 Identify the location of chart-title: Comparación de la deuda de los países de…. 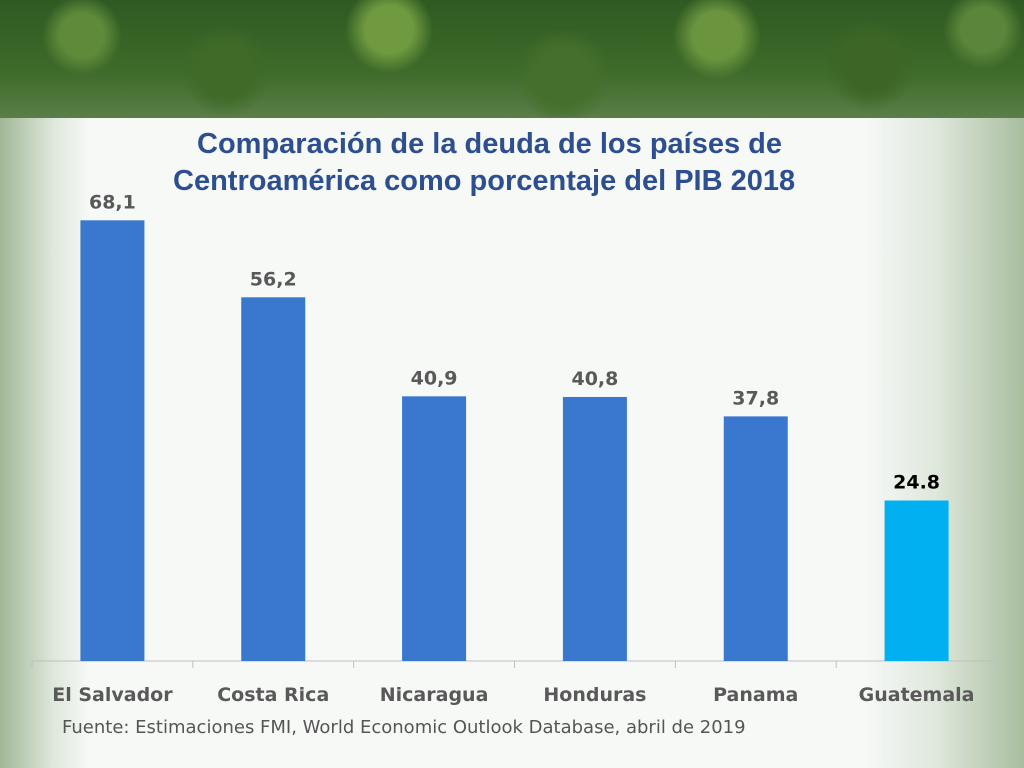
(553, 163).